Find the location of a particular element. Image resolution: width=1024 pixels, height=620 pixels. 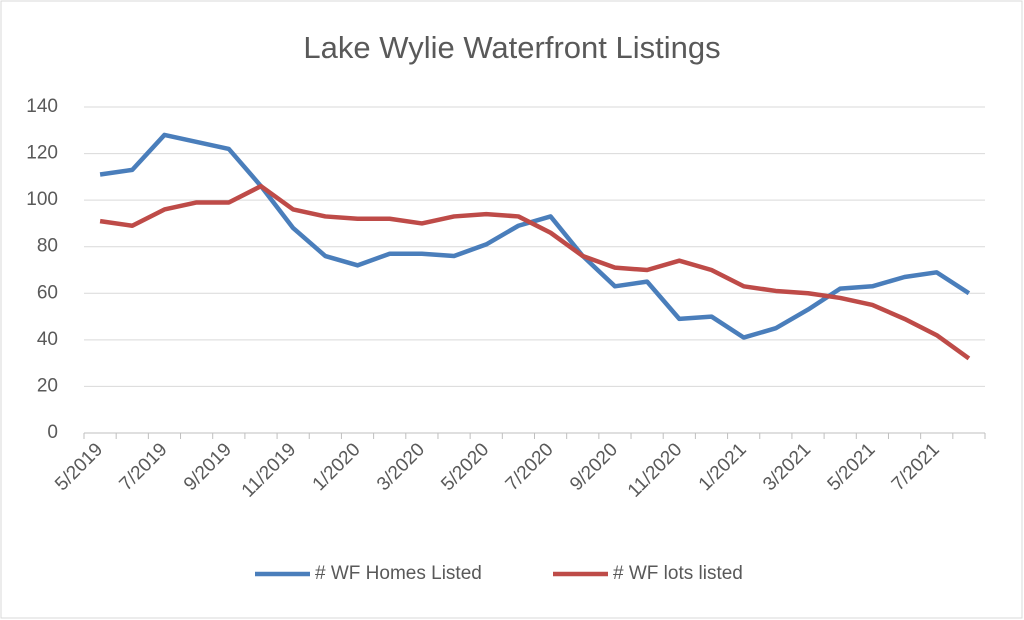

y-tick-label: 100 is located at coordinates (42, 199).